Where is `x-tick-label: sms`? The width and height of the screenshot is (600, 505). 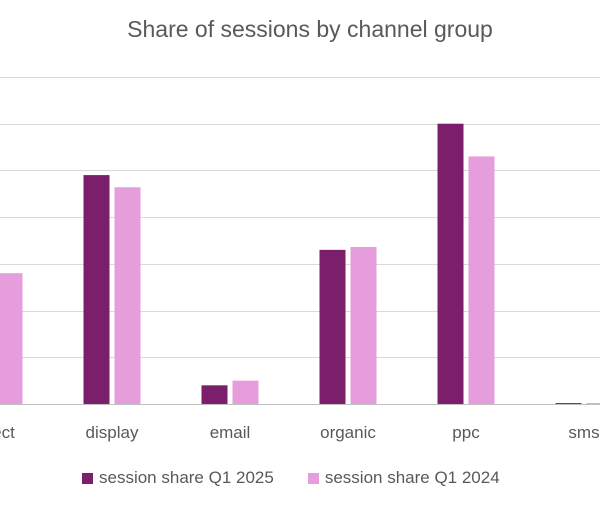
x-tick-label: sms is located at coordinates (583, 432).